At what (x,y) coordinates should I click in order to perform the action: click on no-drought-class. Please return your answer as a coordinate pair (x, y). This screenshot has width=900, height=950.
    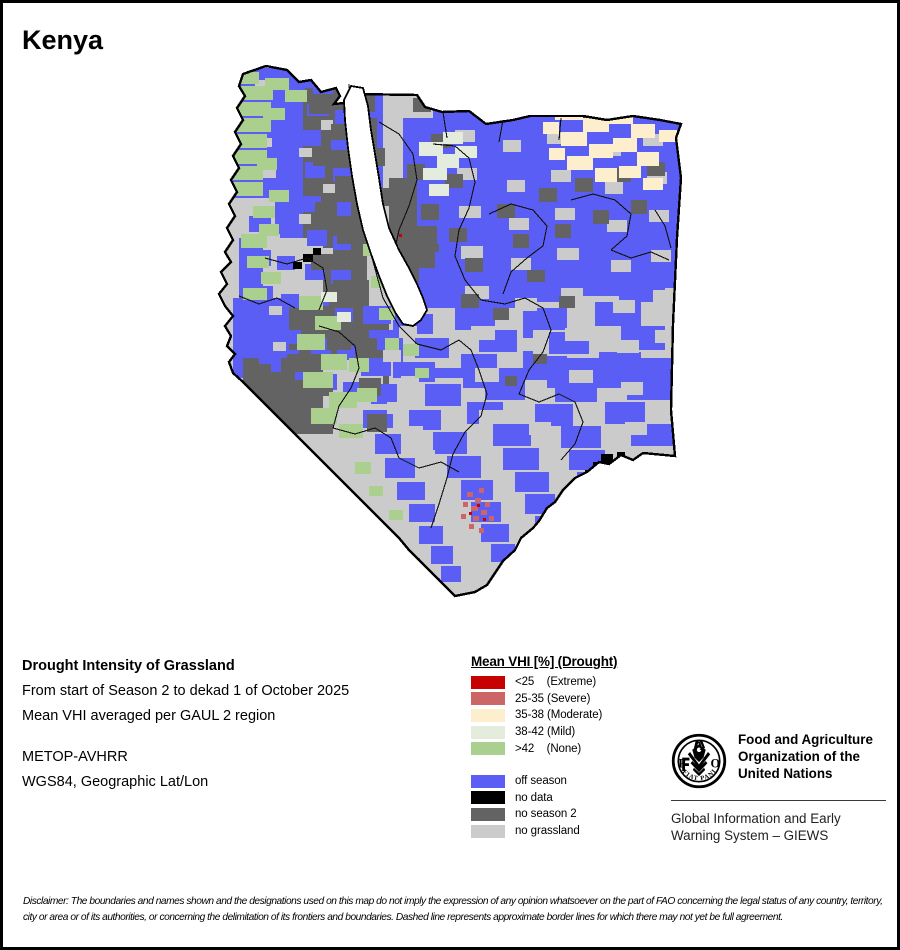
    Looking at the image, I should click on (329, 296).